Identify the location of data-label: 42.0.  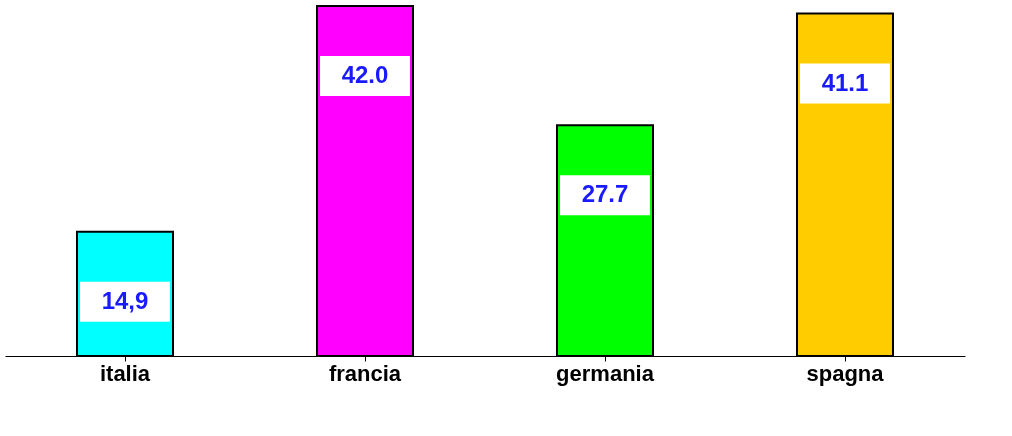
(365, 74).